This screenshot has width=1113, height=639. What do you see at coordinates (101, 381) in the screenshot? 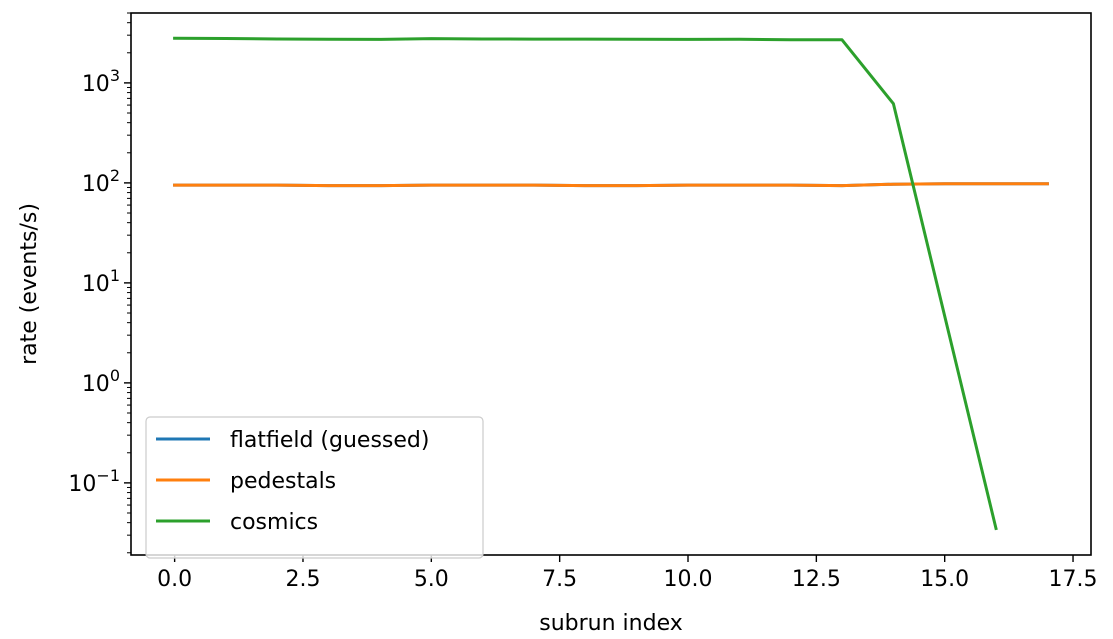
I see `y-tick-label: 10⁰` at bounding box center [101, 381].